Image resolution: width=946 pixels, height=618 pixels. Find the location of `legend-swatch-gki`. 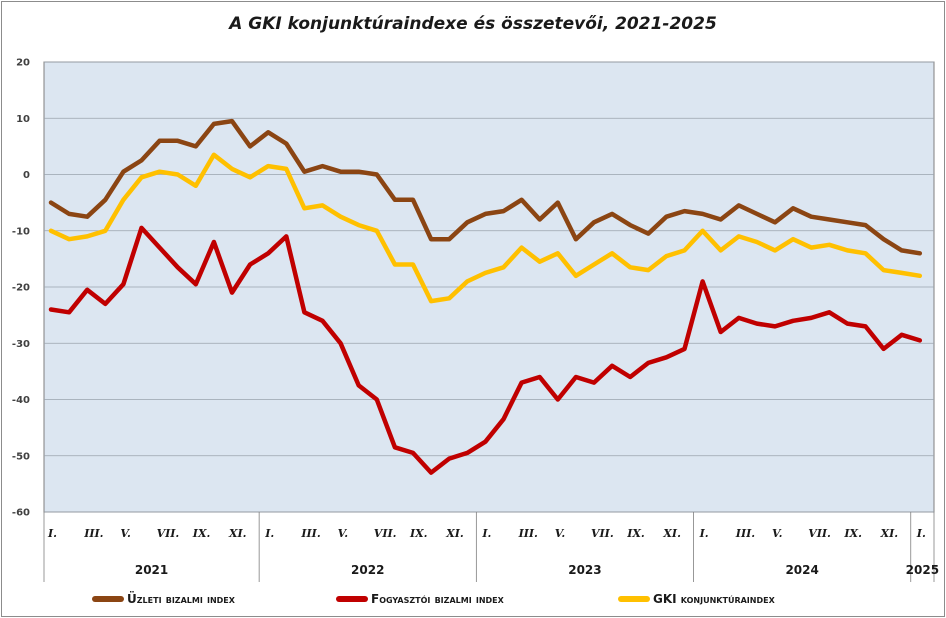

legend-swatch-gki is located at coordinates (634, 599).